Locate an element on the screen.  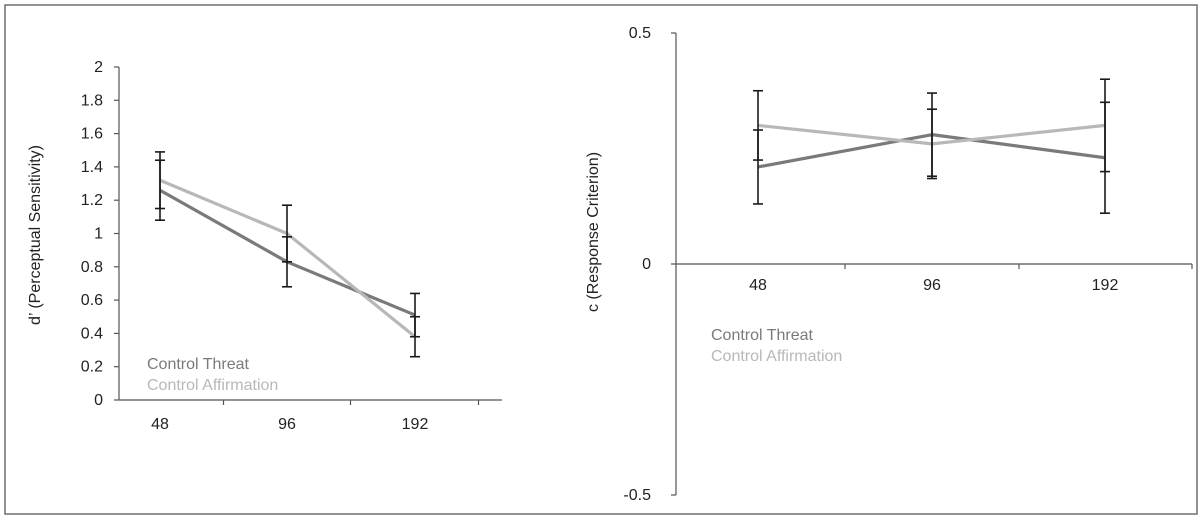
y-tick-label: 1.6 is located at coordinates (92, 134).